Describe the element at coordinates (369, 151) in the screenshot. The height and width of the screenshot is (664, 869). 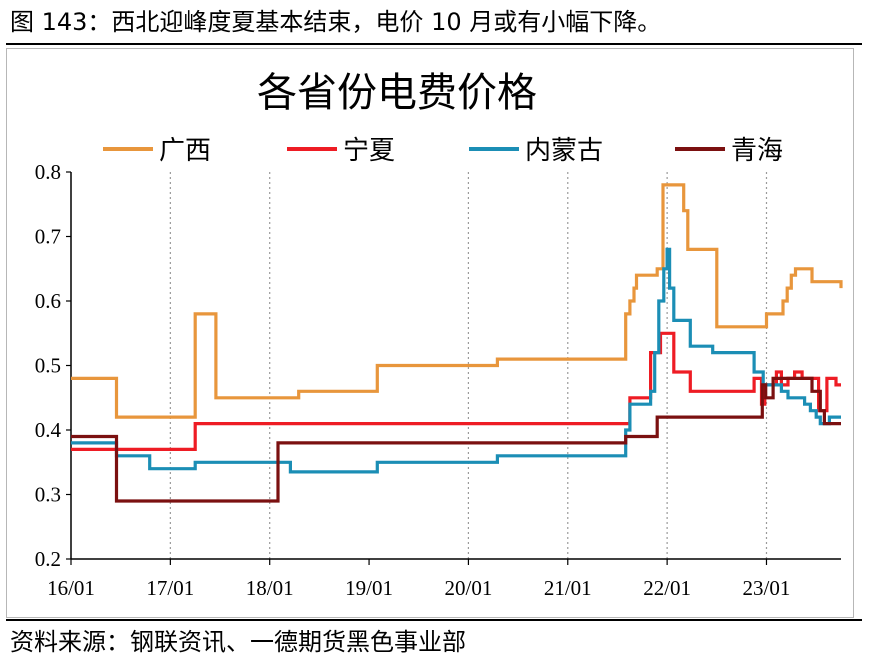
I see `legend-label-ningxia: 宁夏` at that location.